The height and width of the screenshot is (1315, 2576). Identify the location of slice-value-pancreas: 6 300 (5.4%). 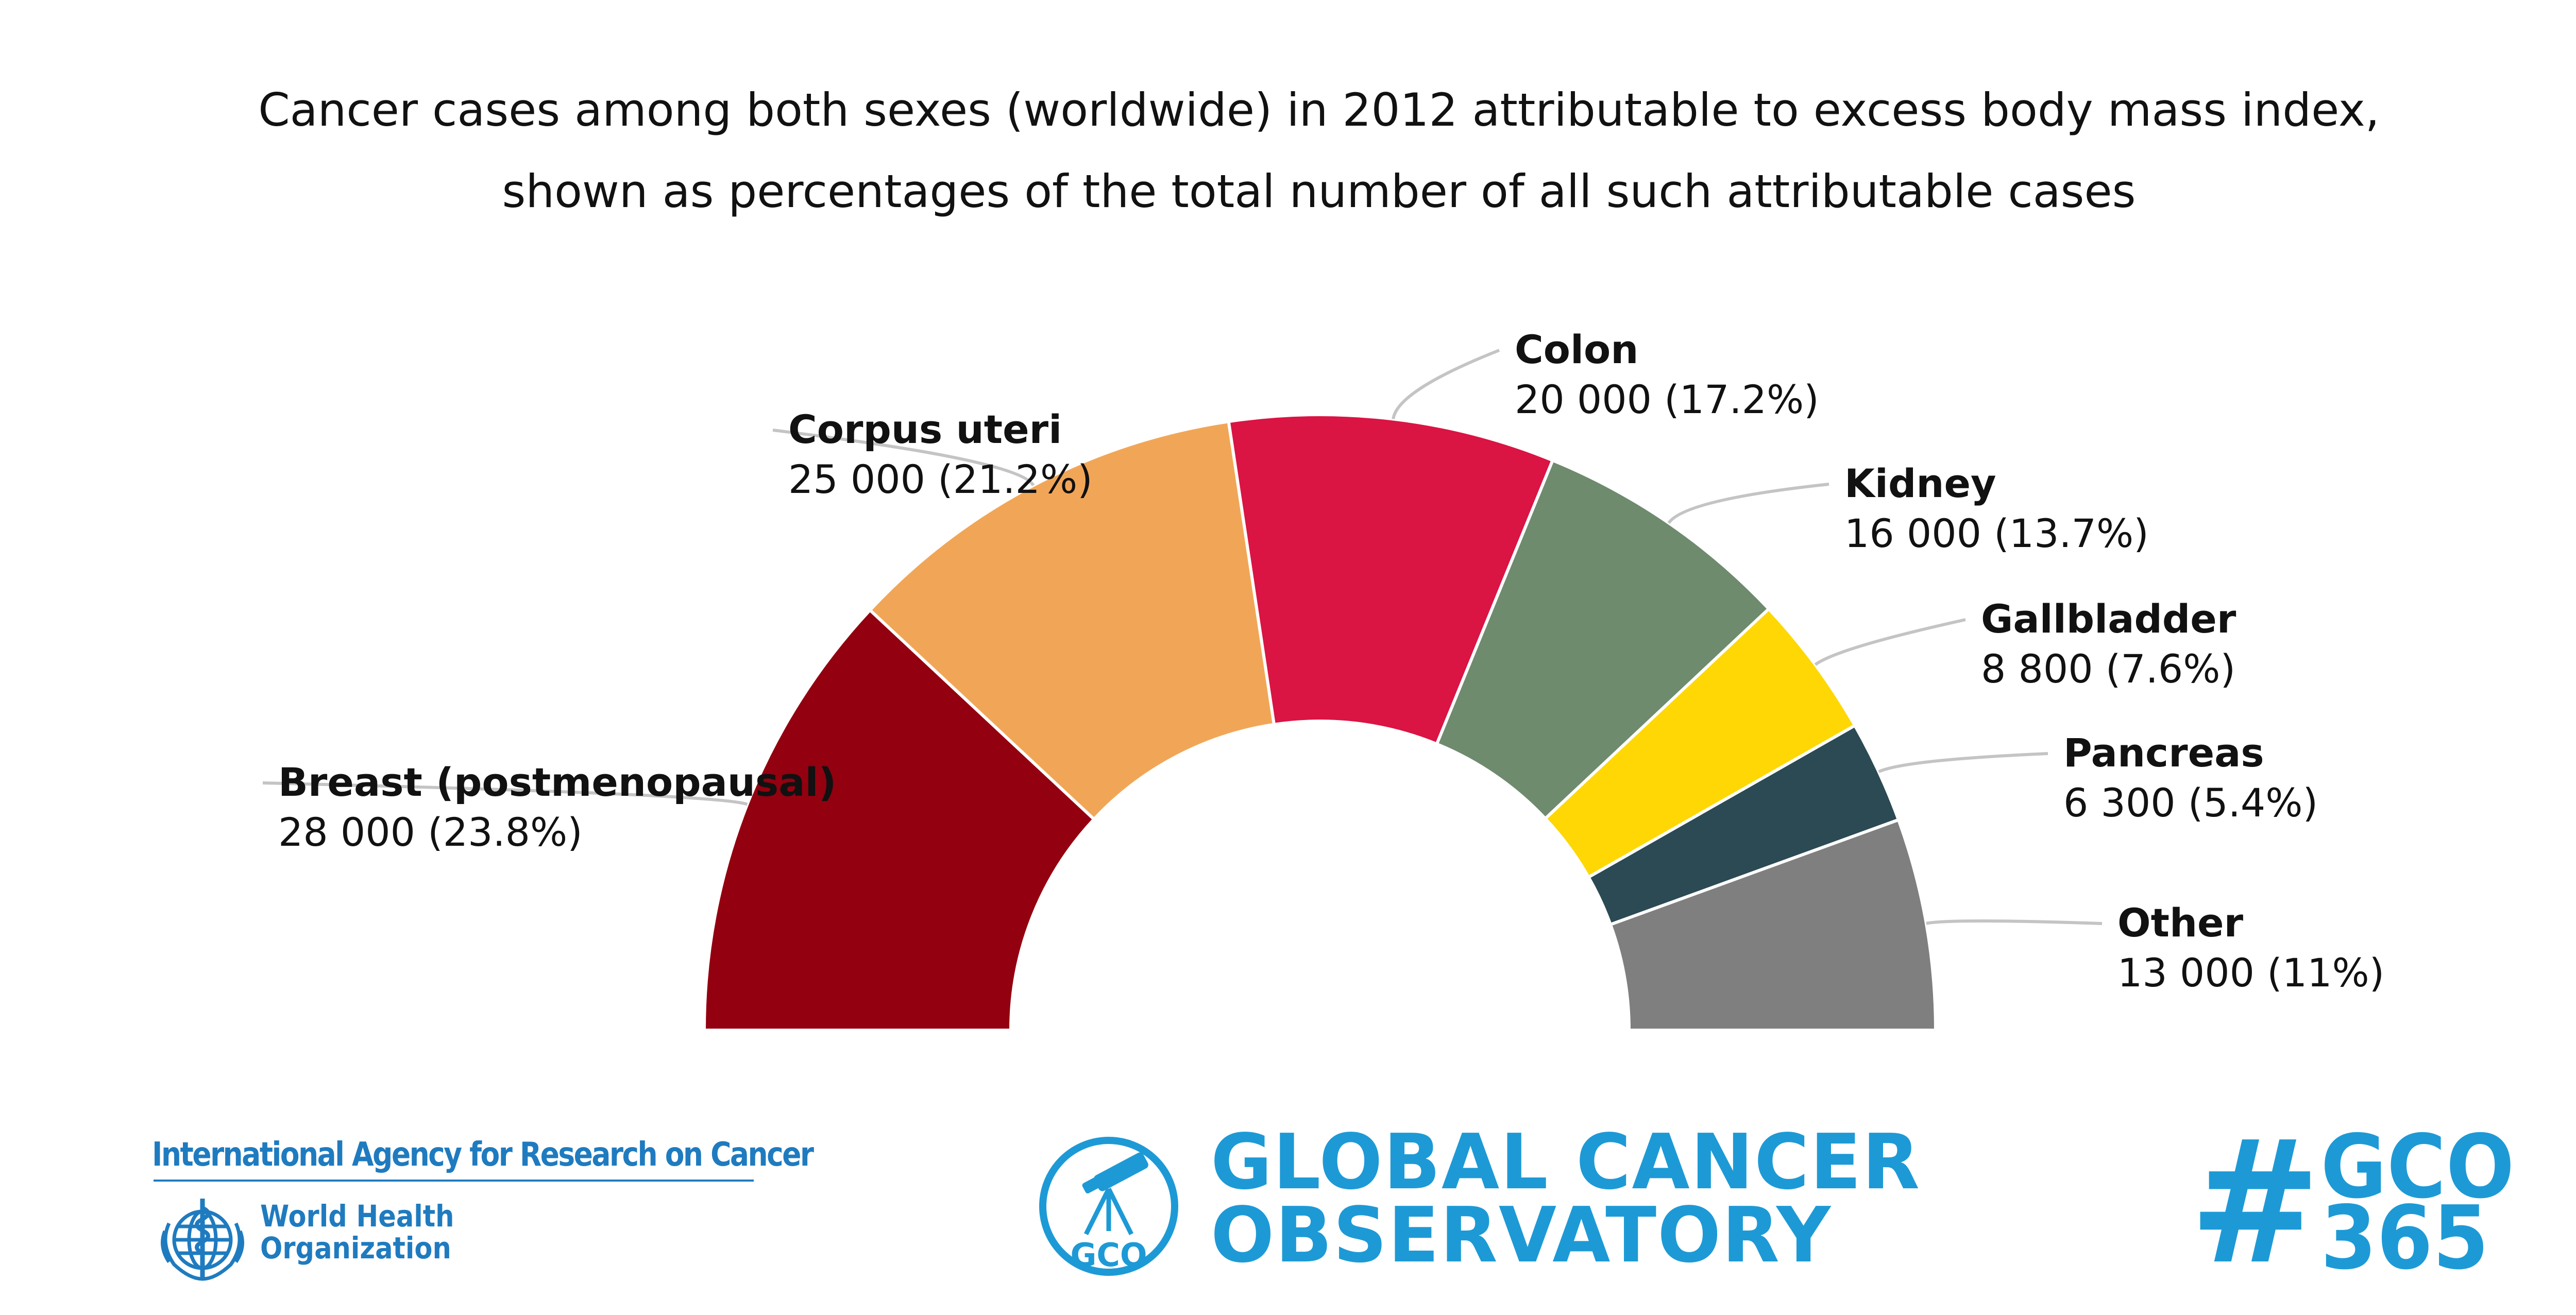
(2190, 803).